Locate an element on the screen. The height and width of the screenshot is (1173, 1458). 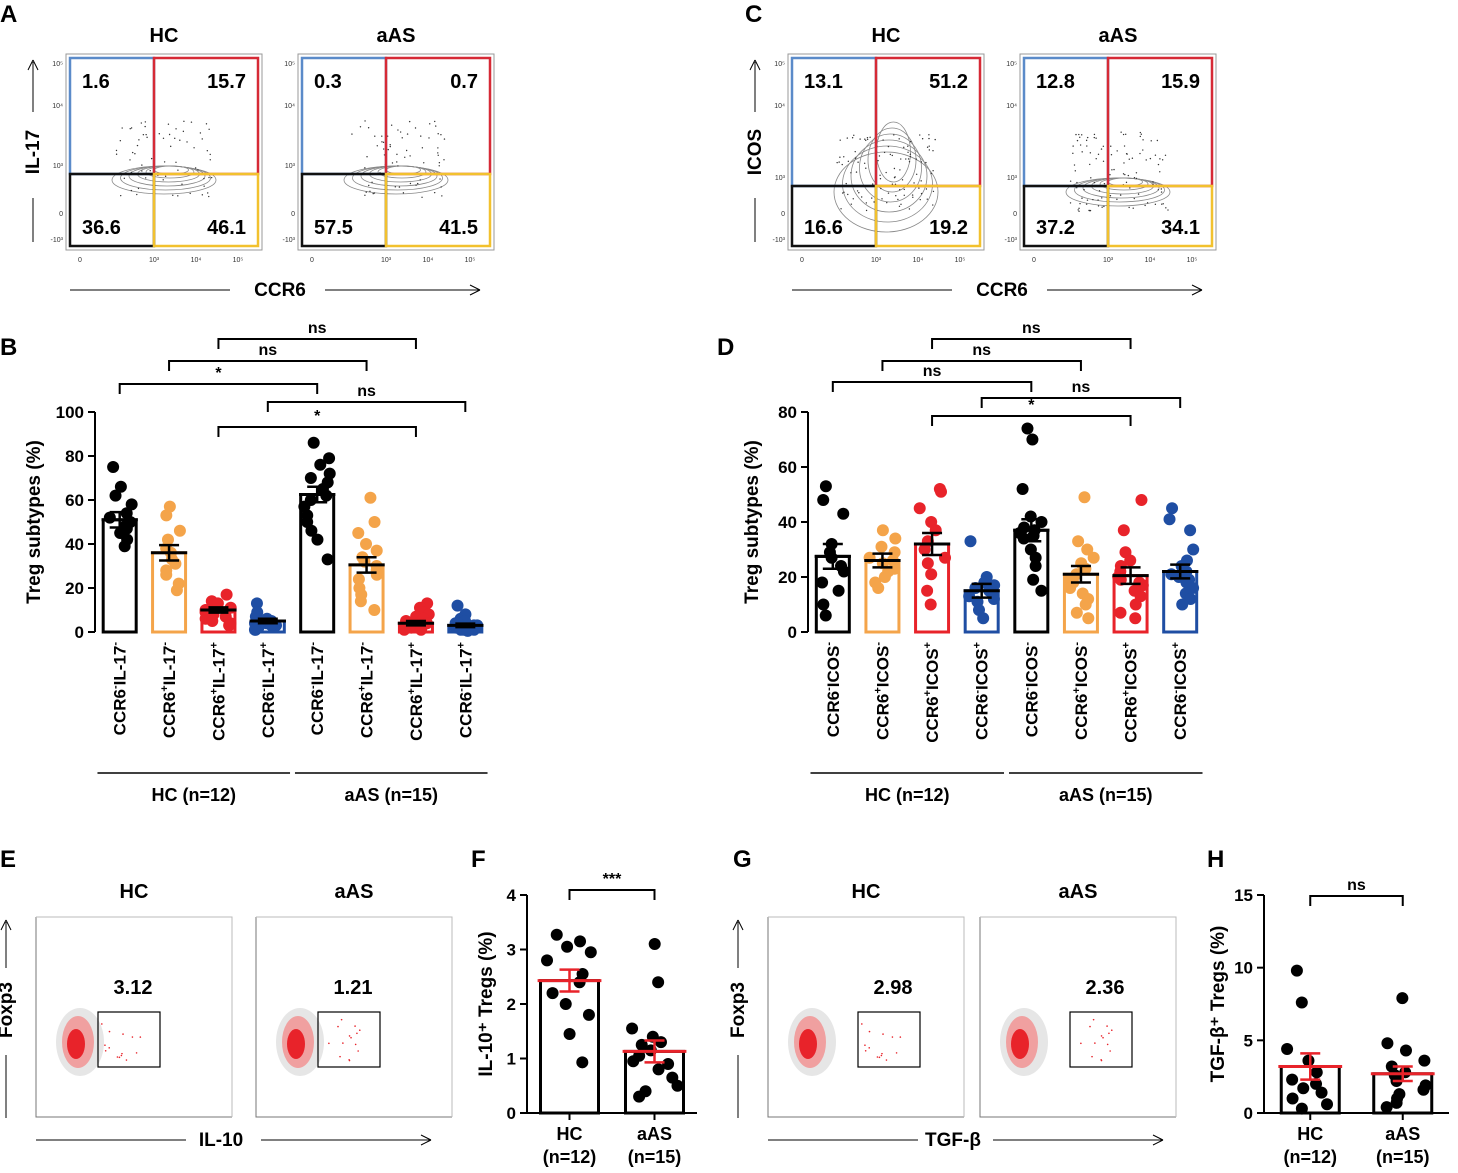
x-category-part: CCR6 is located at coordinates (268, 715).